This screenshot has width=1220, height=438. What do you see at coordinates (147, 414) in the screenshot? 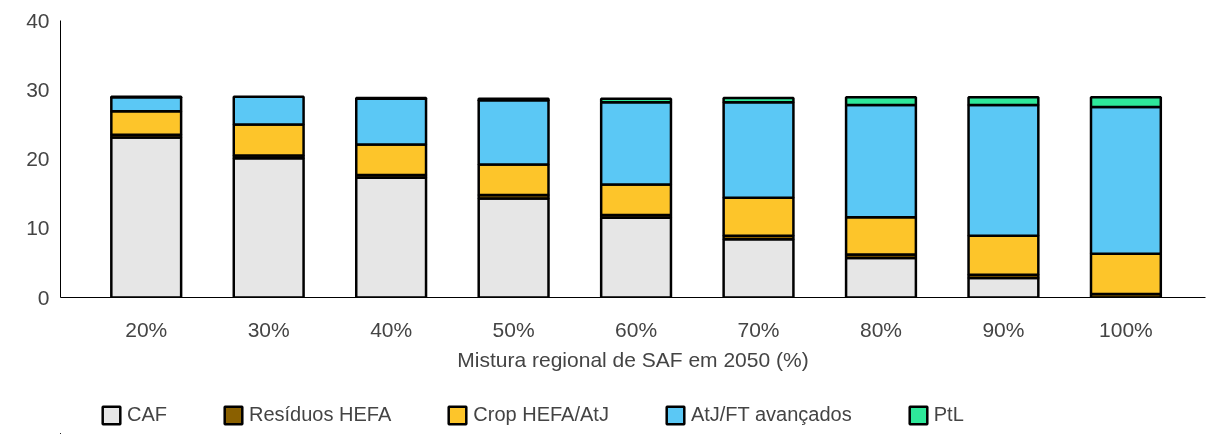
I see `legend-label: CAF` at bounding box center [147, 414].